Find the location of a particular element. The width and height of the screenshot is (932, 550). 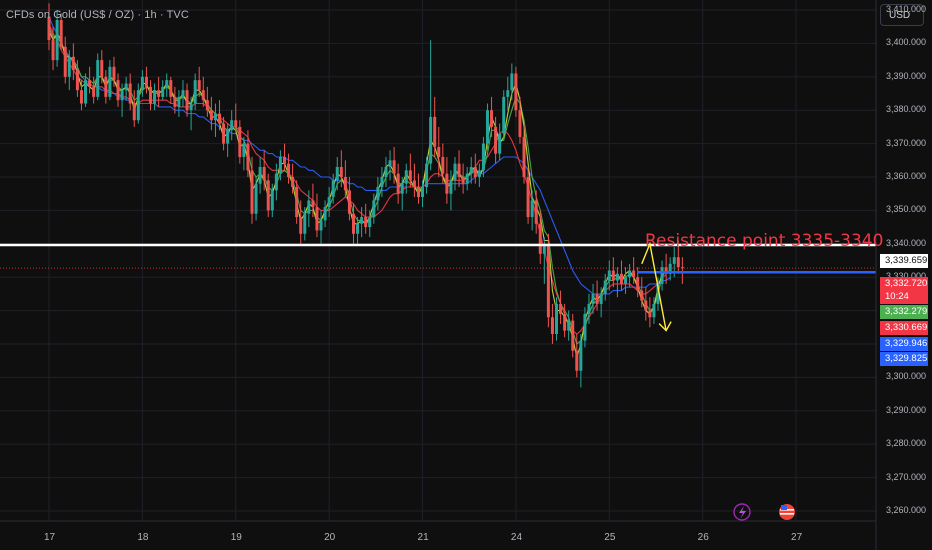

resistance-annotation: Resistance point 3335-3340 is located at coordinates (764, 241).